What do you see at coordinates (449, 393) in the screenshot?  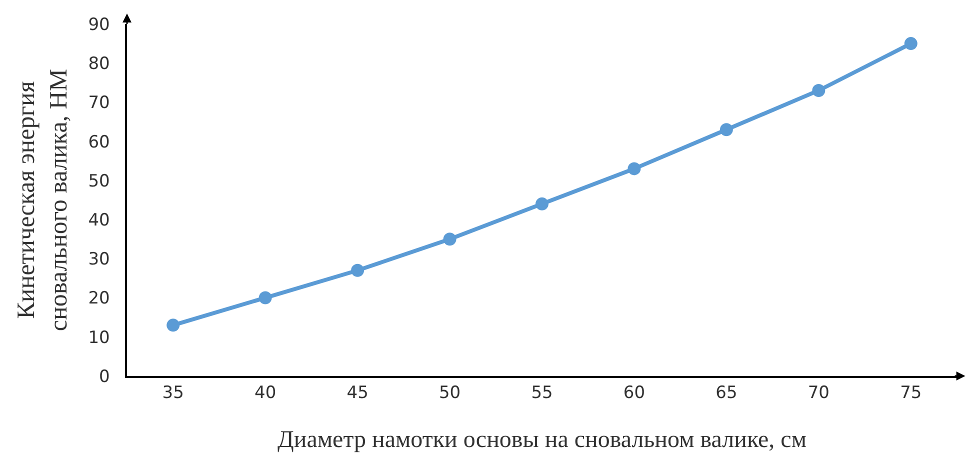 I see `x-tick-label: 50` at bounding box center [449, 393].